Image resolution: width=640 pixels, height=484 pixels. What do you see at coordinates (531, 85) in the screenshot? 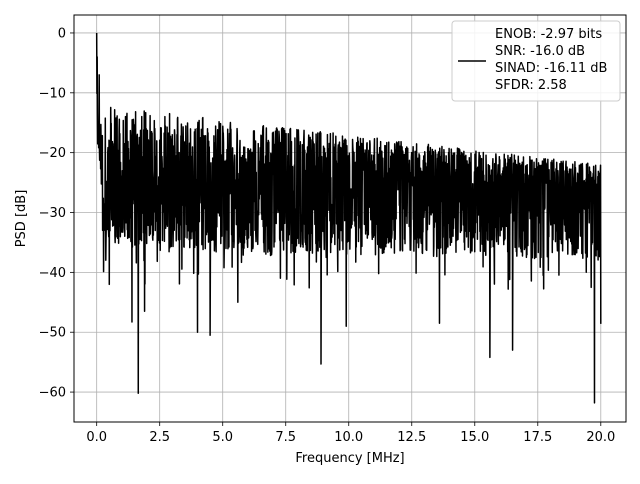
I see `legend-entry-line: SFDR: 2.58` at bounding box center [531, 85].